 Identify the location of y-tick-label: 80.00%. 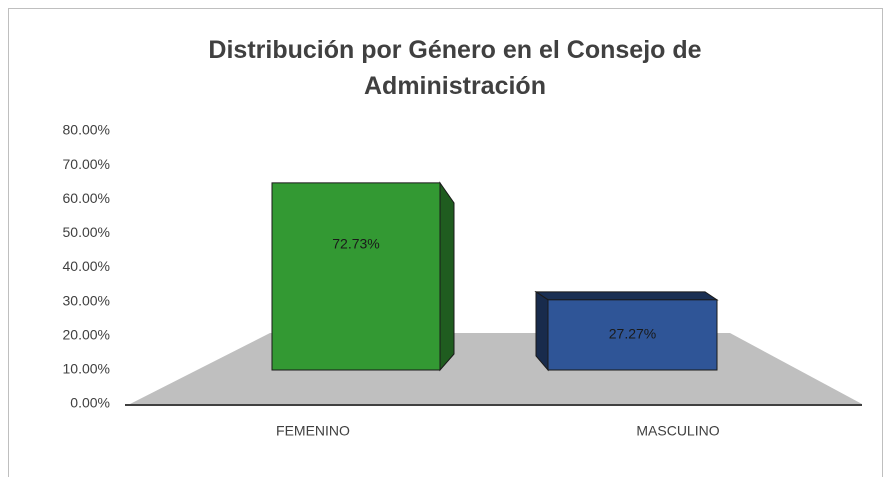
(86, 130).